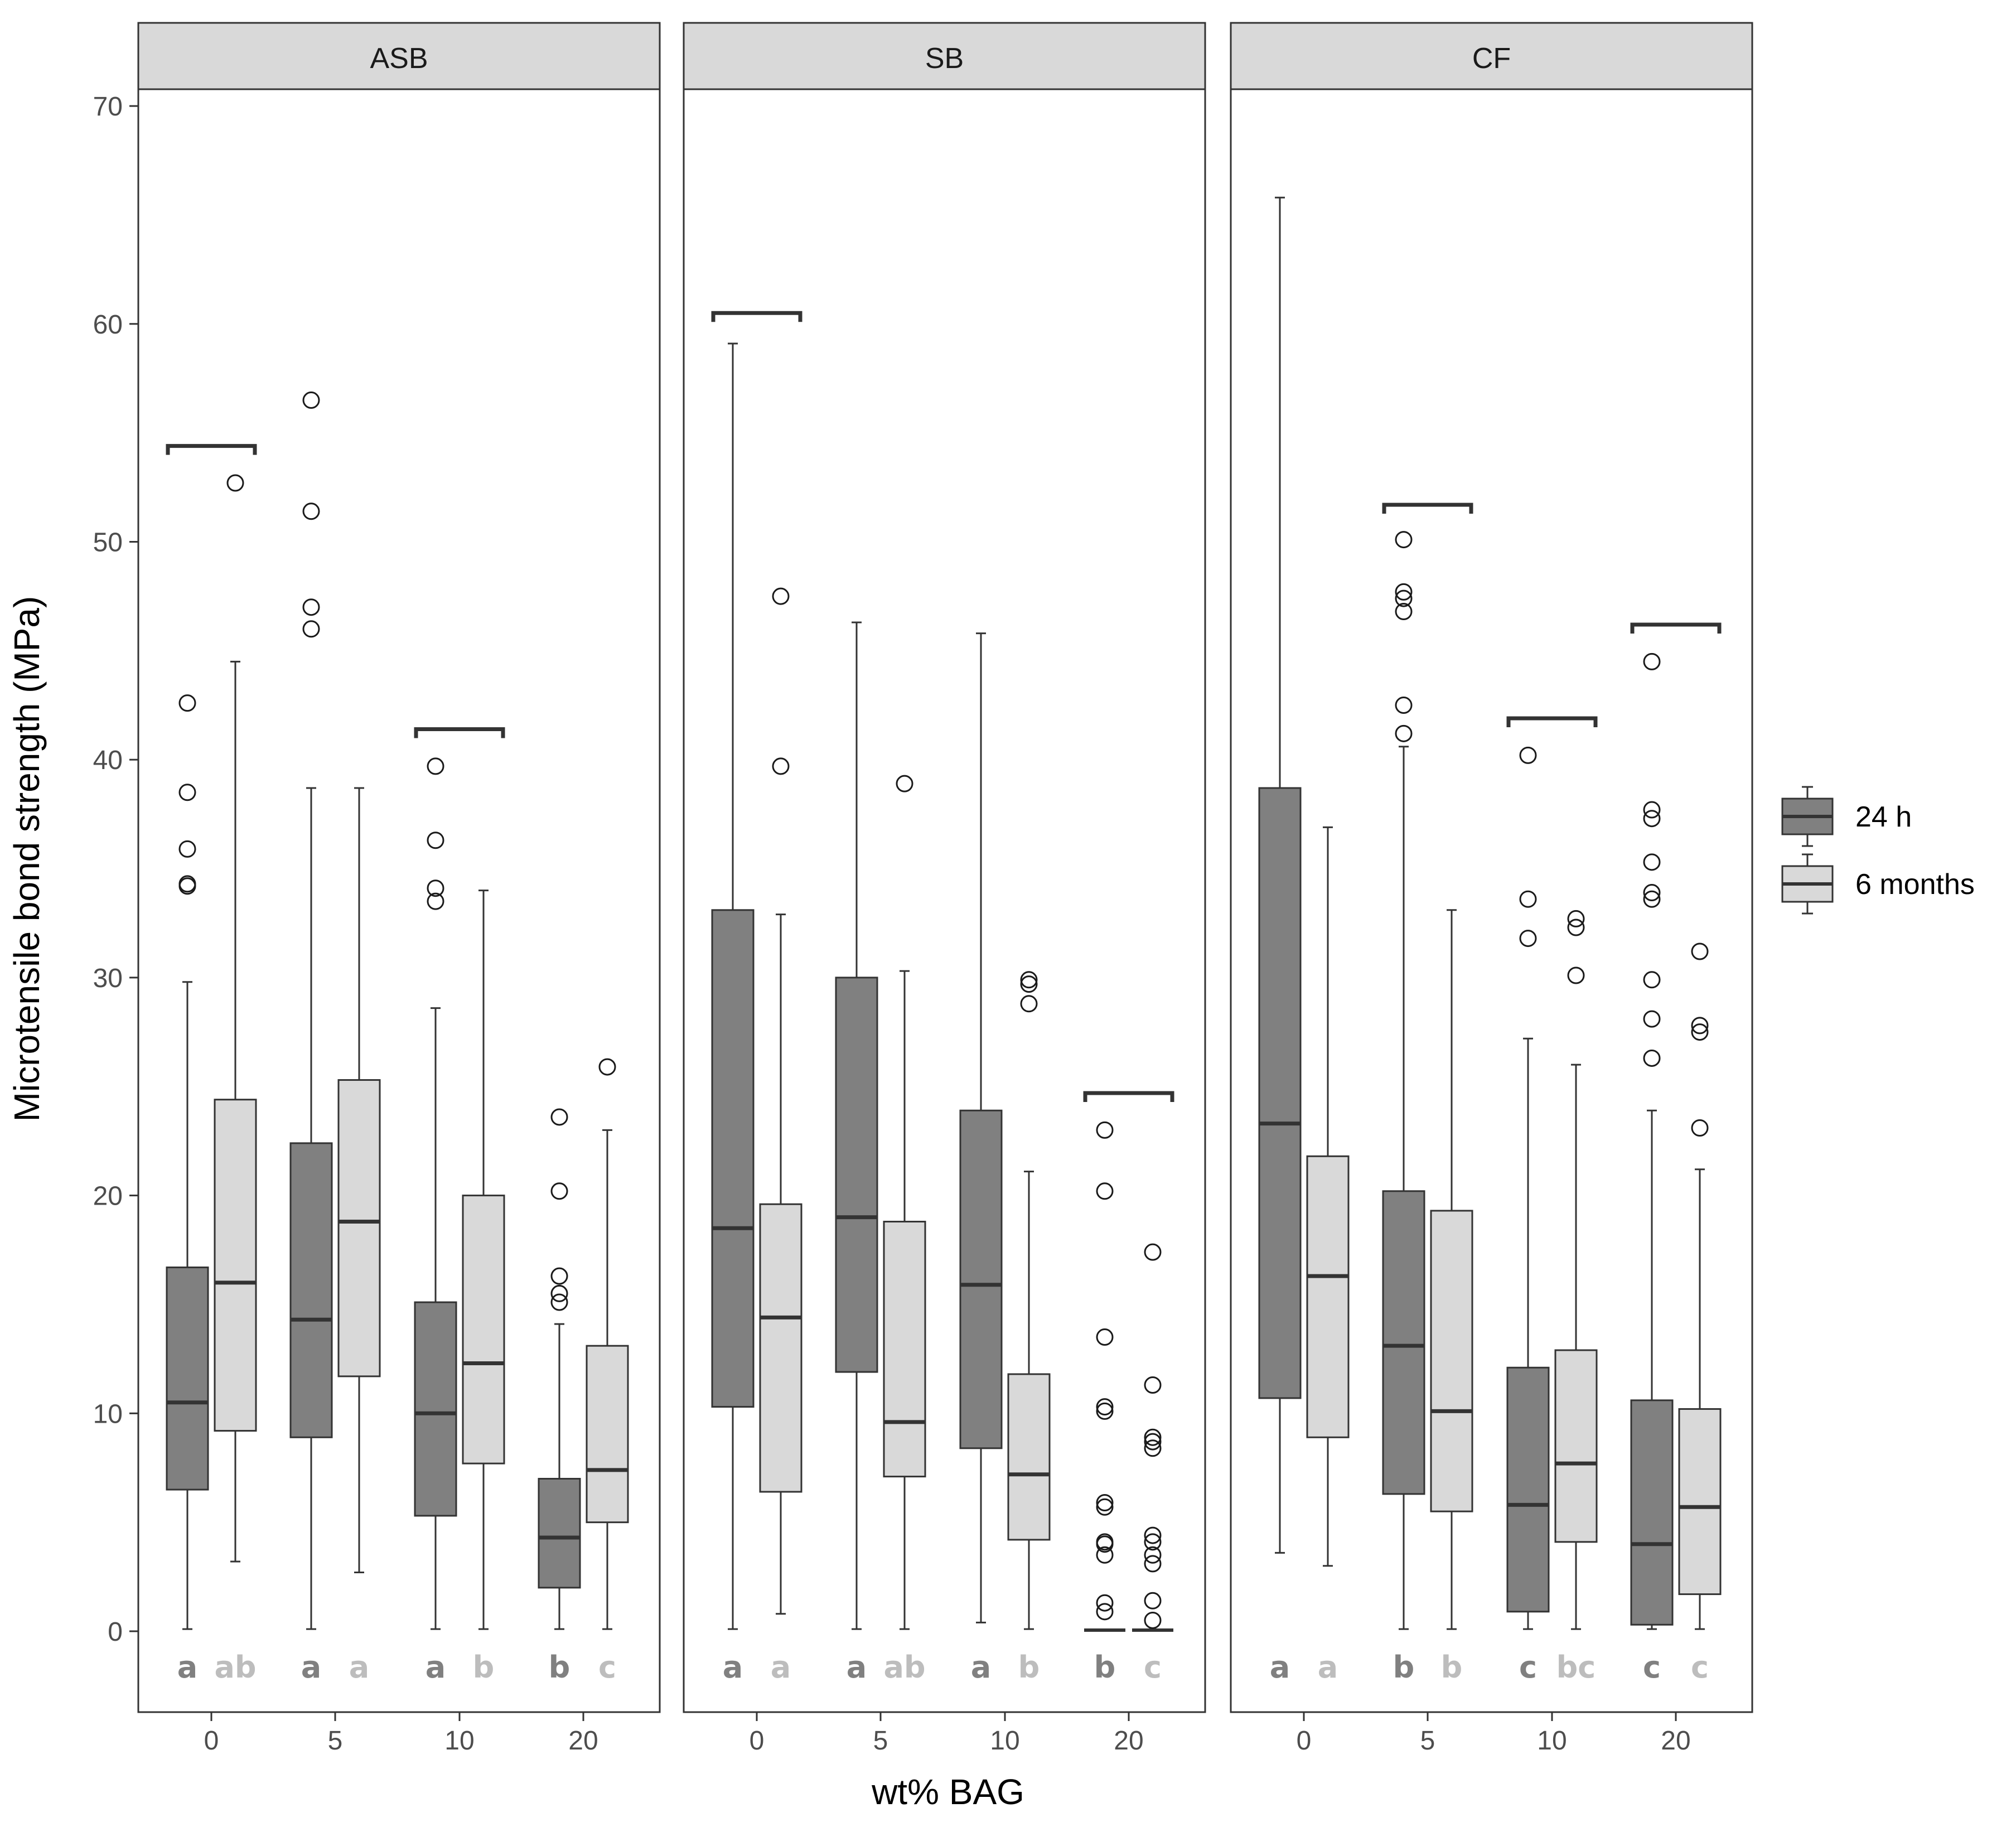 Image resolution: width=2016 pixels, height=1827 pixels. Describe the element at coordinates (27, 859) in the screenshot. I see `y-axis-title: Microtensile bond strength (MPa)` at that location.